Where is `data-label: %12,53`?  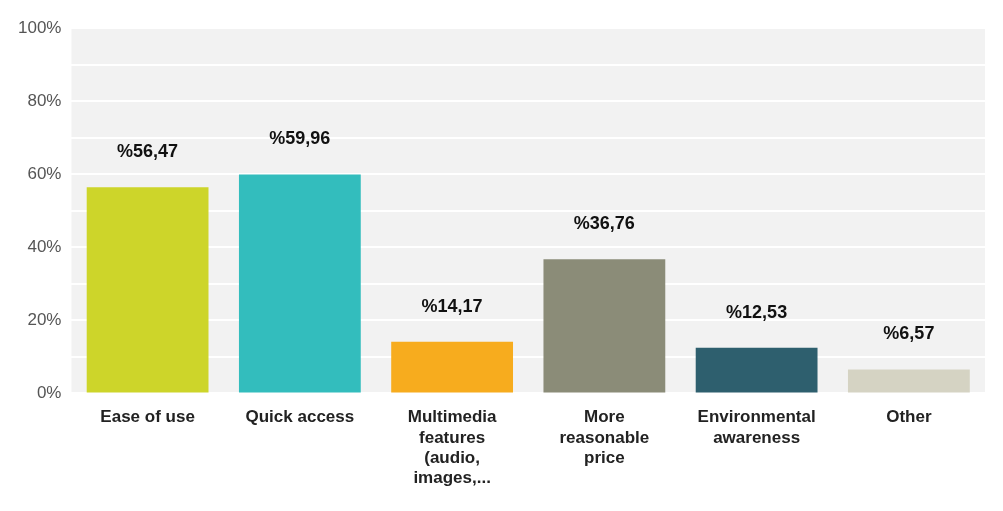 data-label: %12,53 is located at coordinates (757, 311).